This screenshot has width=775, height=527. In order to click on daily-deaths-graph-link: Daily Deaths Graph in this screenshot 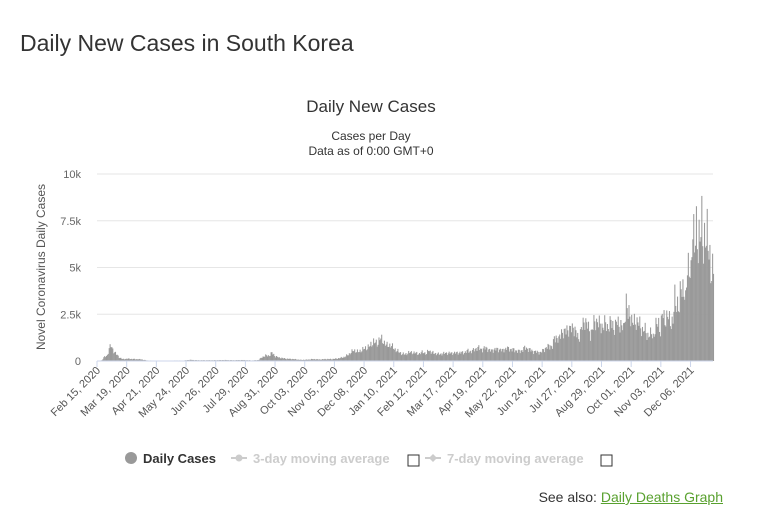, I will do `click(661, 497)`.